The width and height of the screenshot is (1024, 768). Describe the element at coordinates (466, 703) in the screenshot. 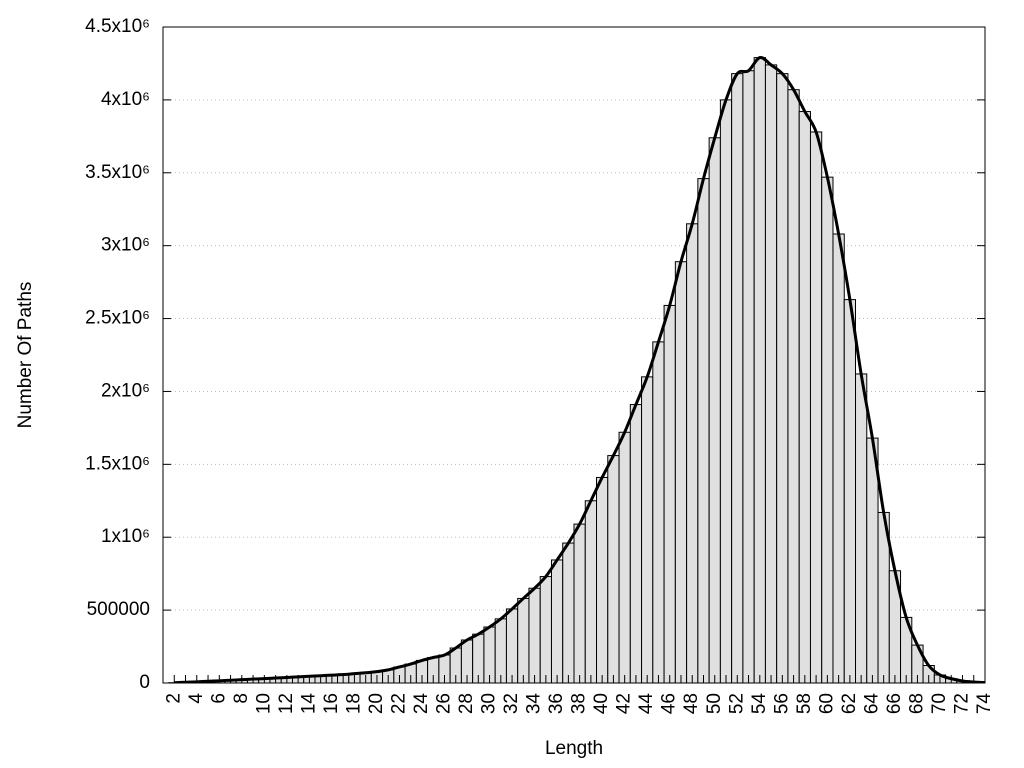

I see `x-tick-label: 28` at that location.